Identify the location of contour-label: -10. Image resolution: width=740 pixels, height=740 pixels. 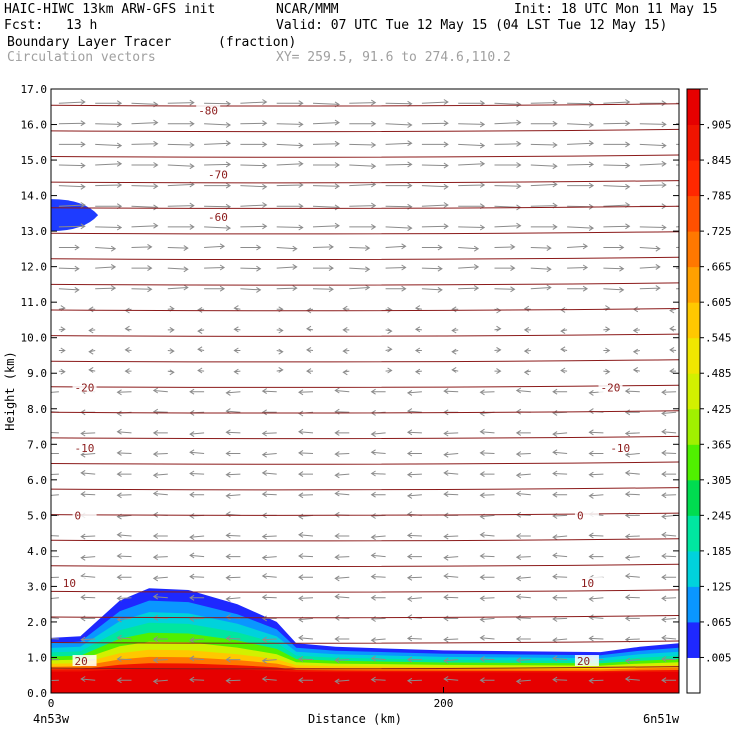
(620, 448).